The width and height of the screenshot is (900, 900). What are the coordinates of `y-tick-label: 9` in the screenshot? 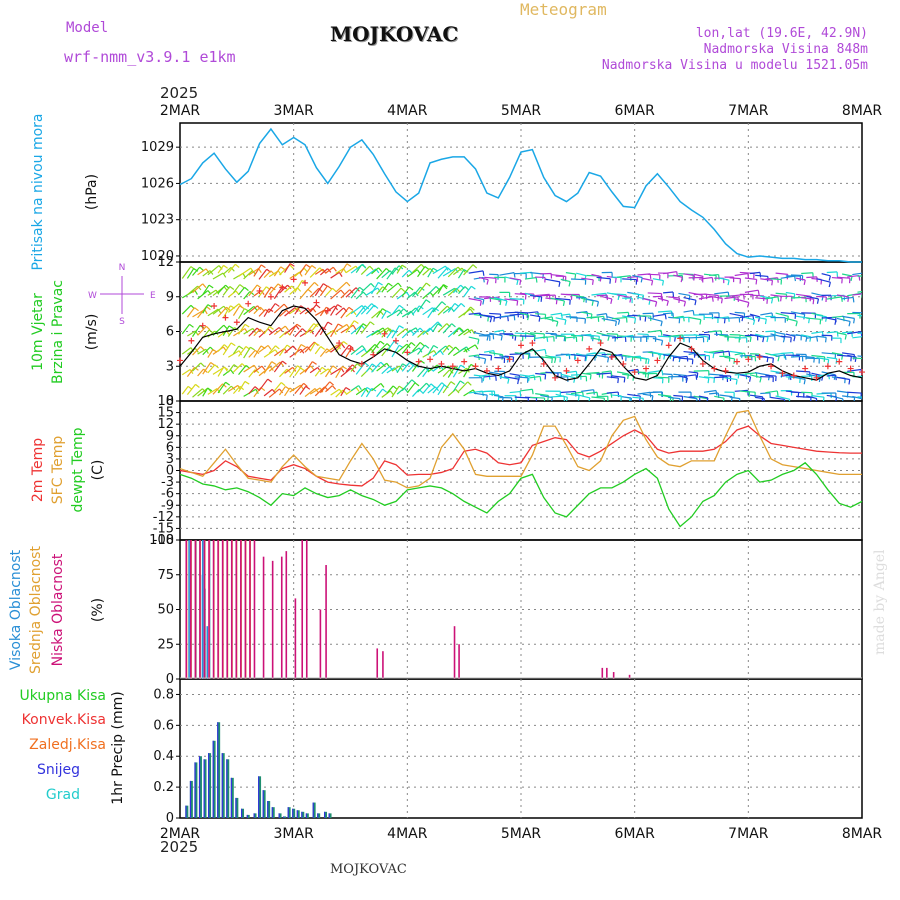 It's located at (170, 436).